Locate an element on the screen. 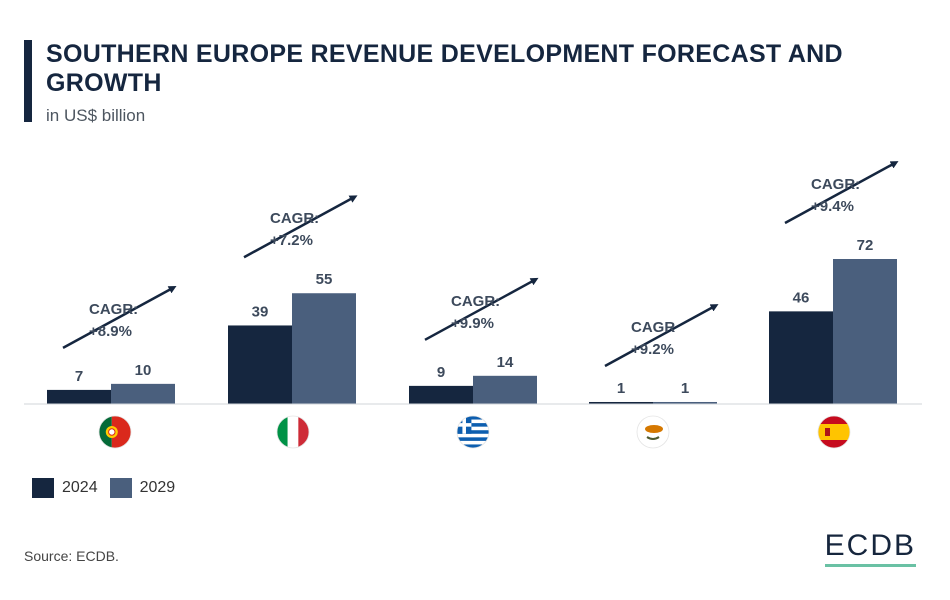 The width and height of the screenshot is (950, 600). value-label-portugal-2029: 10 is located at coordinates (143, 370).